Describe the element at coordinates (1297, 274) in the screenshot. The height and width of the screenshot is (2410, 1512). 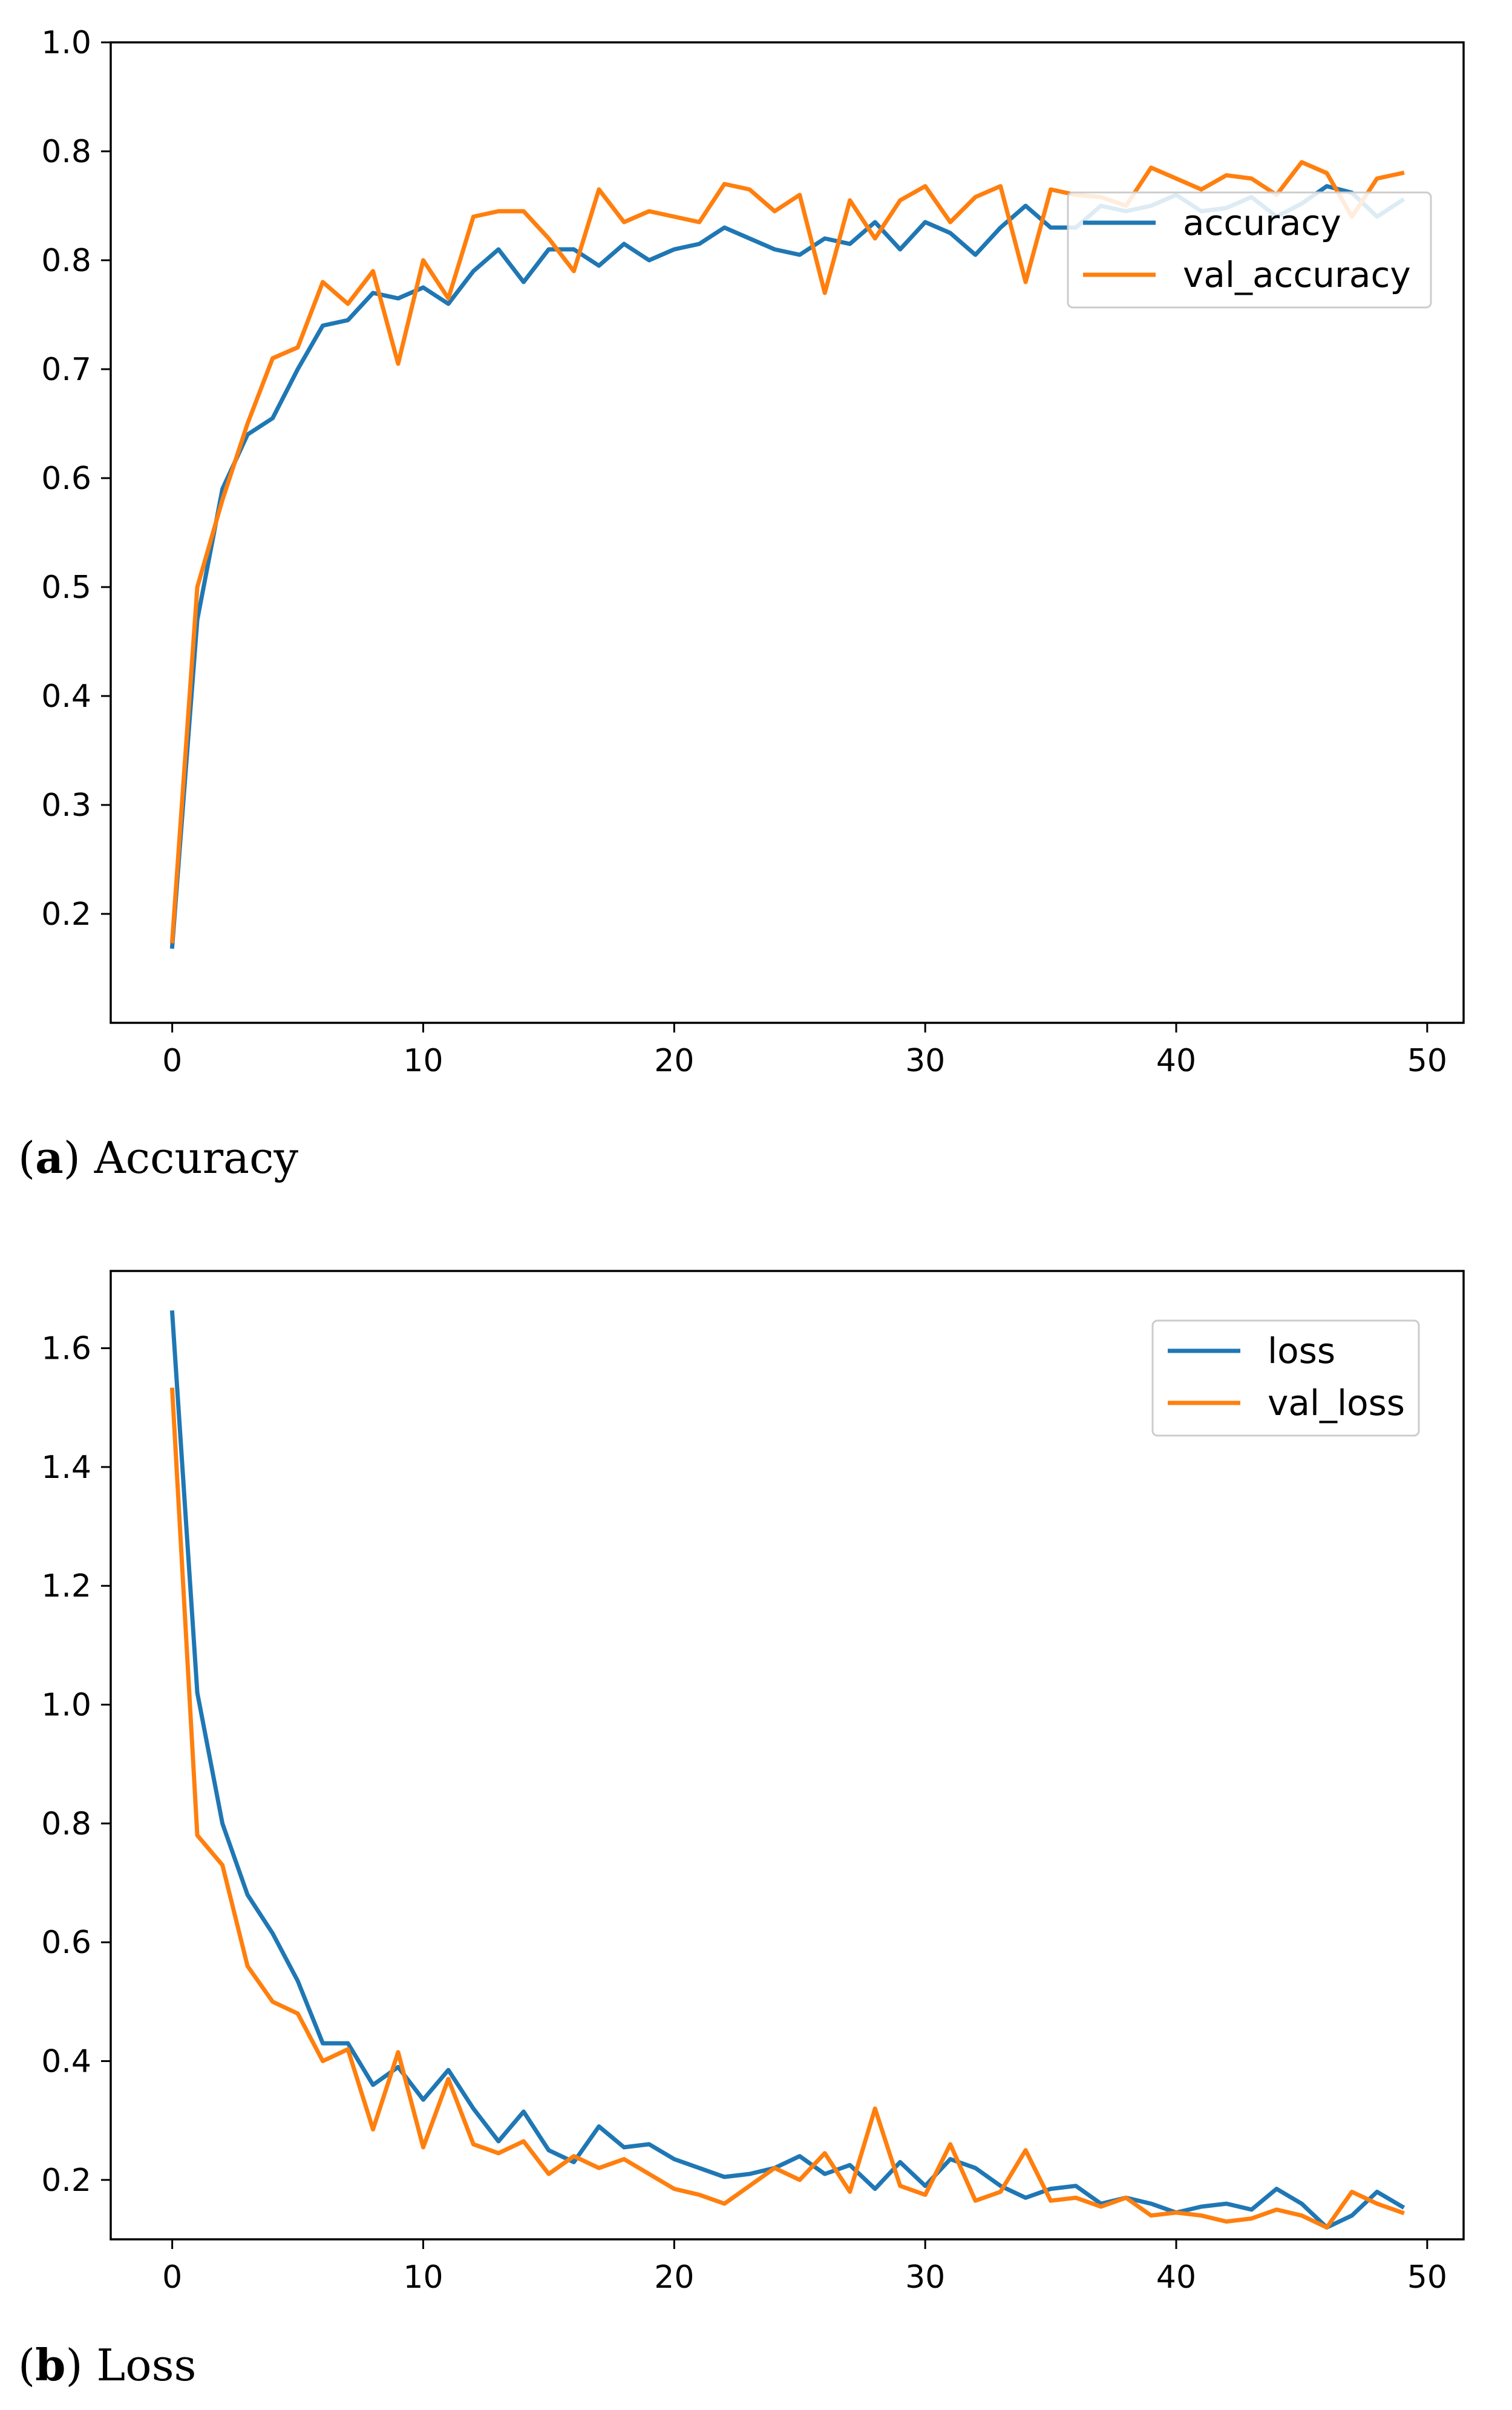
I see `legend-label-val-accuracy: val_accuracy` at that location.